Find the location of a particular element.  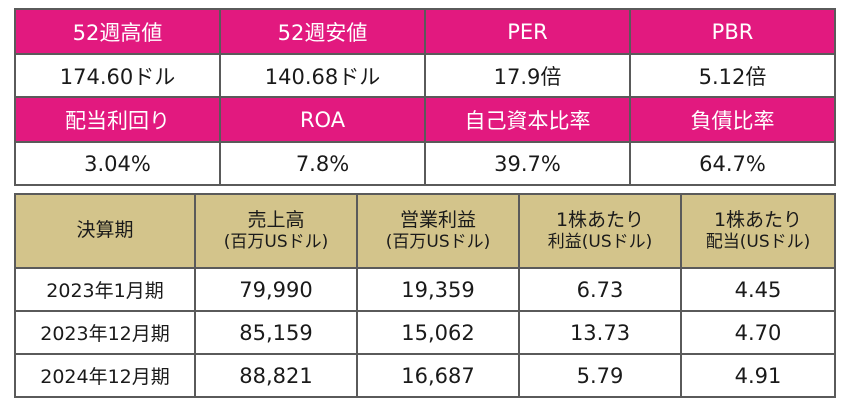

value-roa: 7.8% is located at coordinates (322, 163).